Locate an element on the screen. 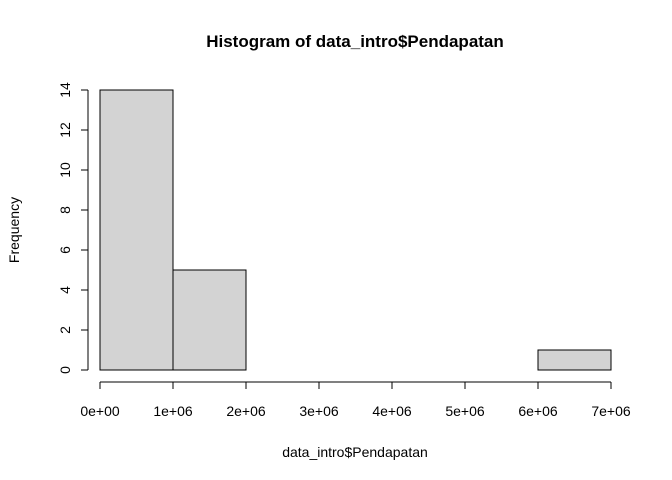 The height and width of the screenshot is (480, 672). x-tick-label: 5e+06 is located at coordinates (465, 411).